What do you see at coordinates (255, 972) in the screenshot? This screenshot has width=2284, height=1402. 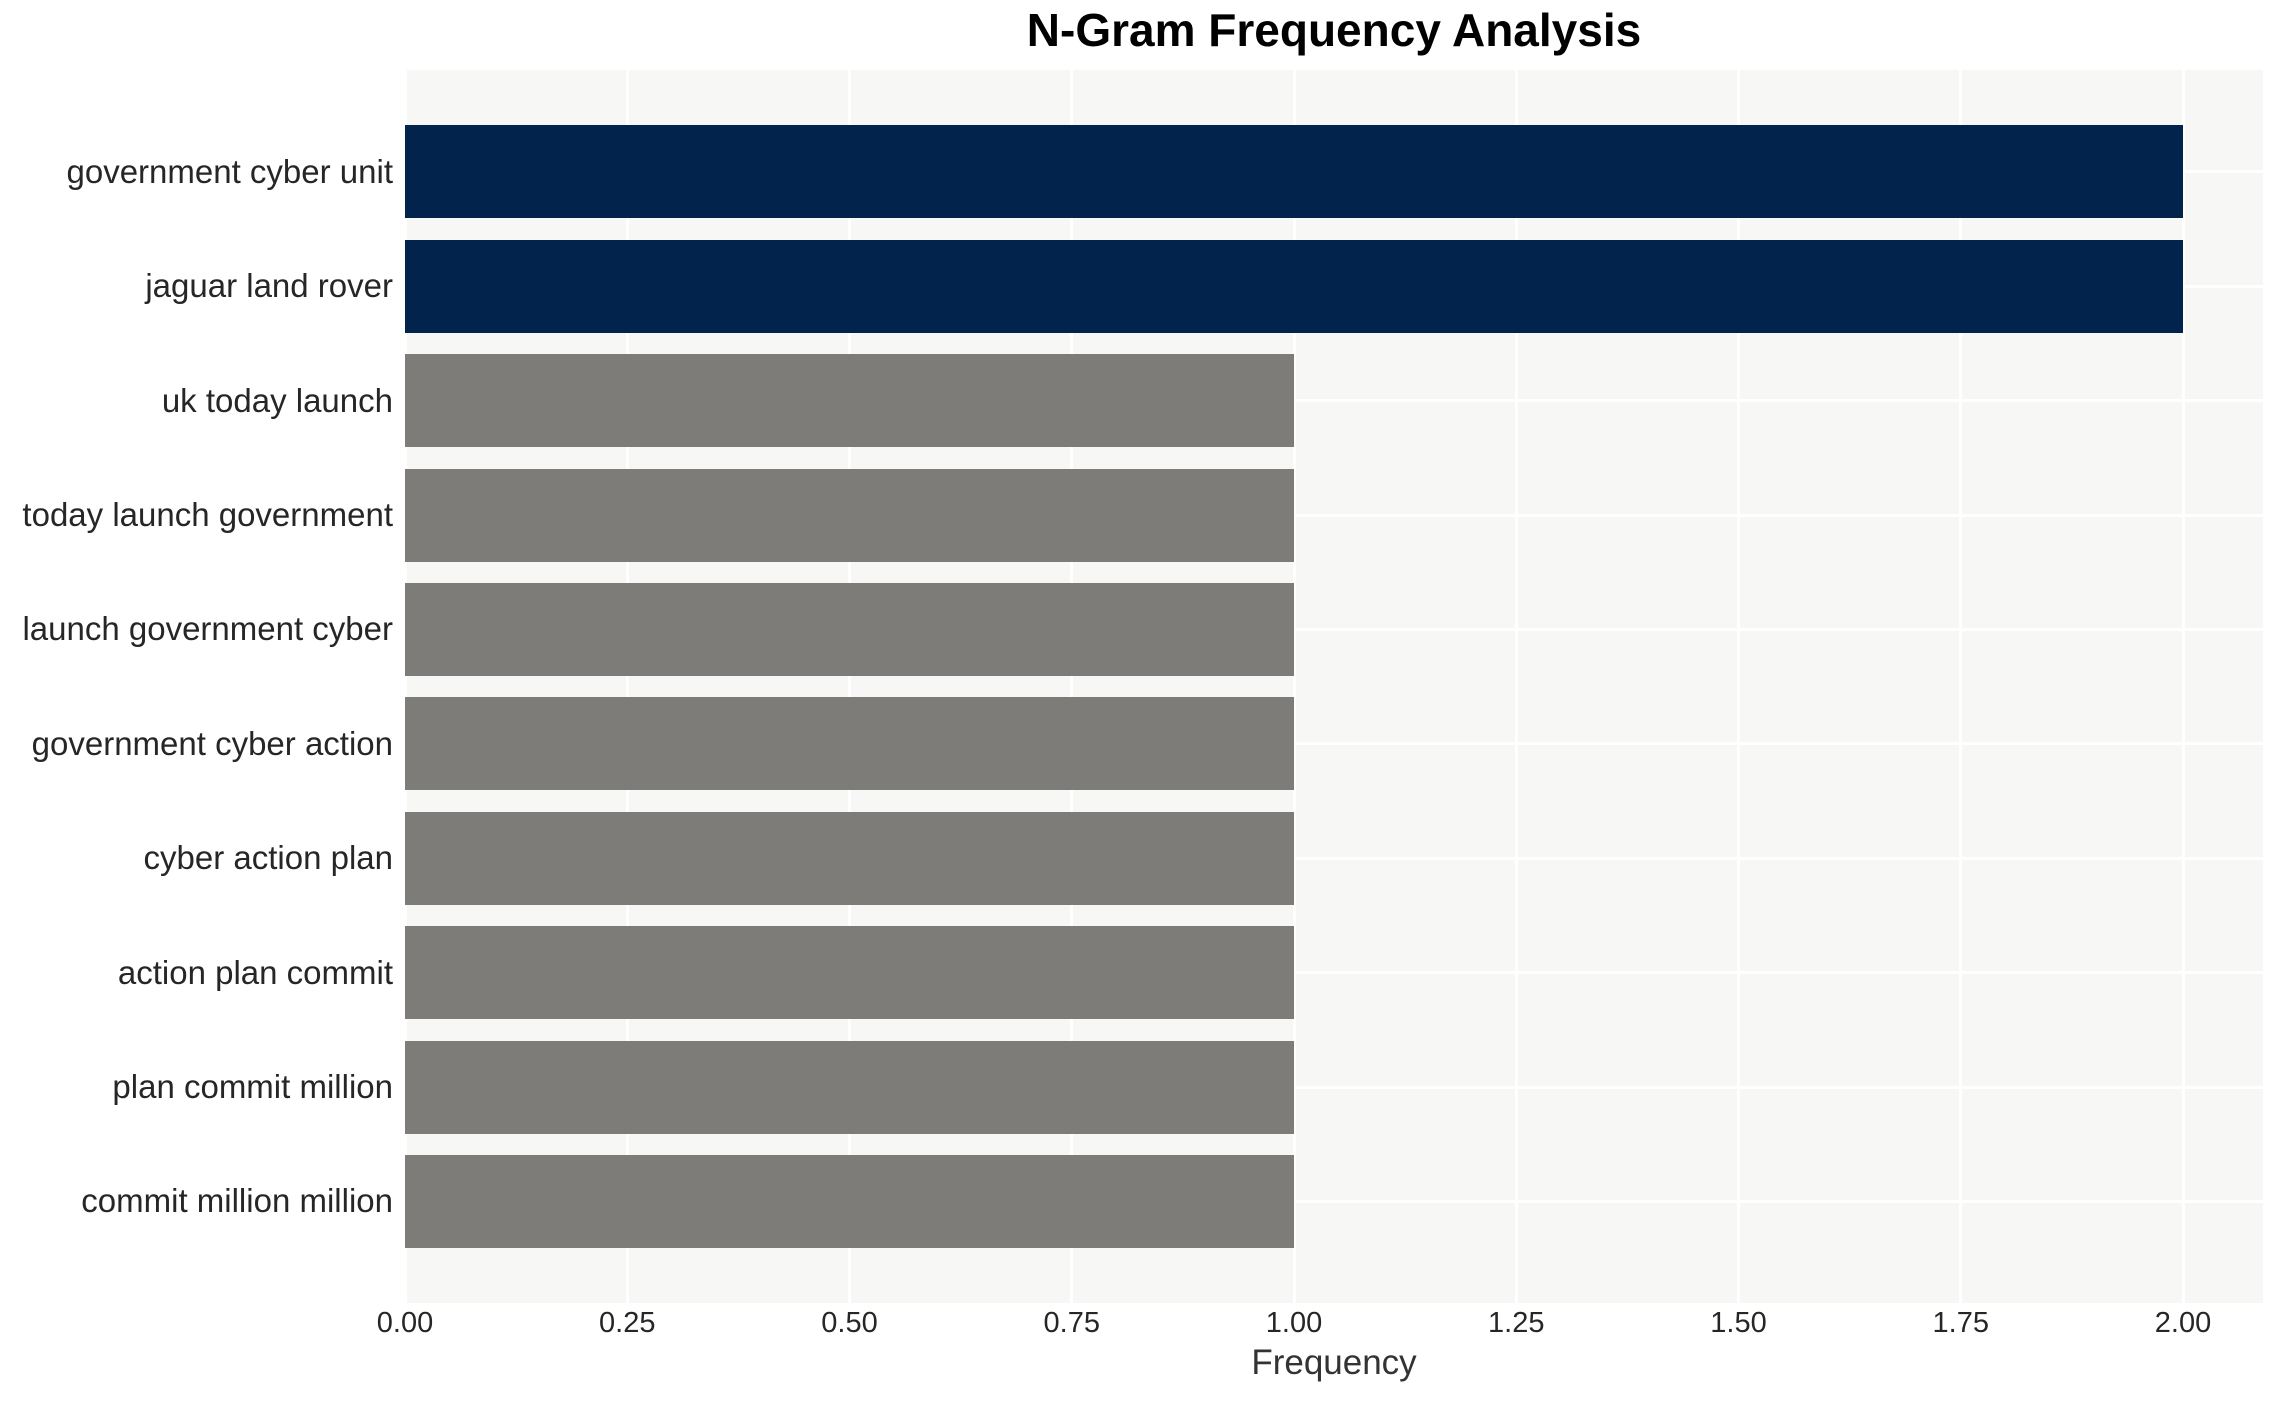 I see `y-axis-label: action plan commit` at bounding box center [255, 972].